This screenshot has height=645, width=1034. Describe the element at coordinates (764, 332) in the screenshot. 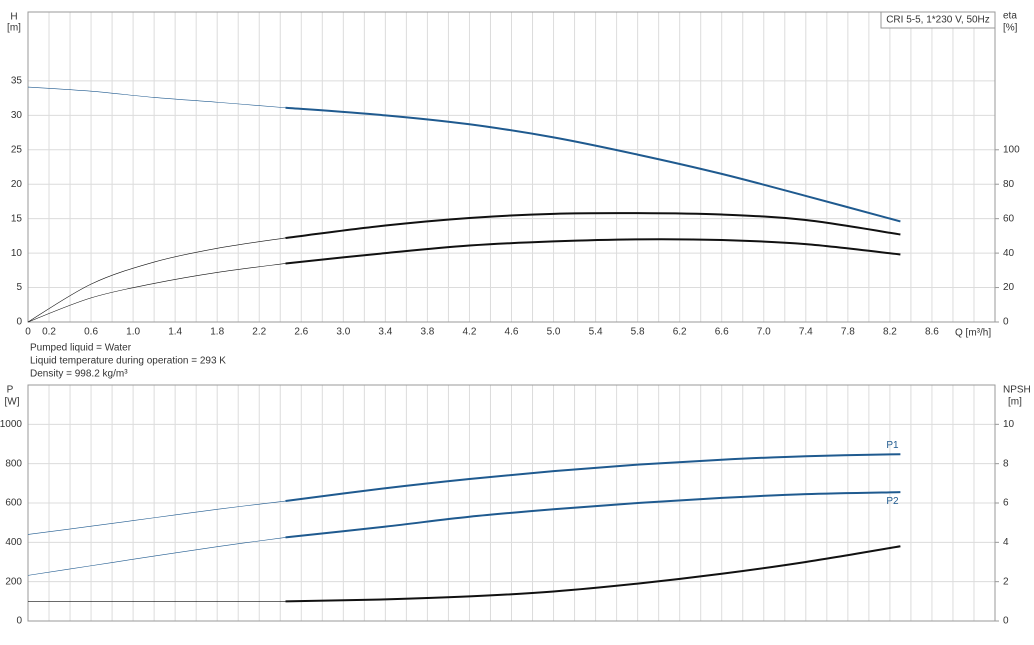

I see `x-tick-label: 7.0` at that location.